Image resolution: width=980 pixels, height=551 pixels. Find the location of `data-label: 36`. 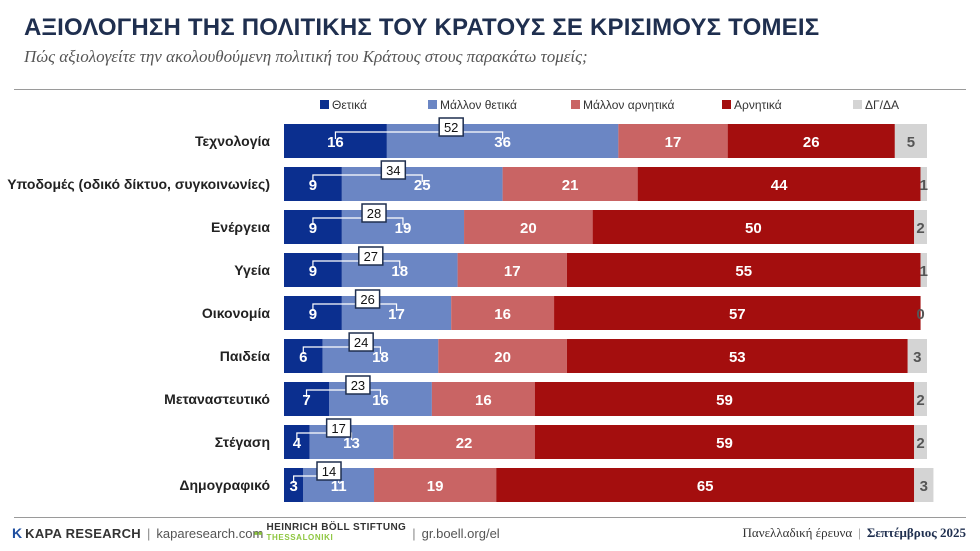

data-label: 36 is located at coordinates (502, 142).